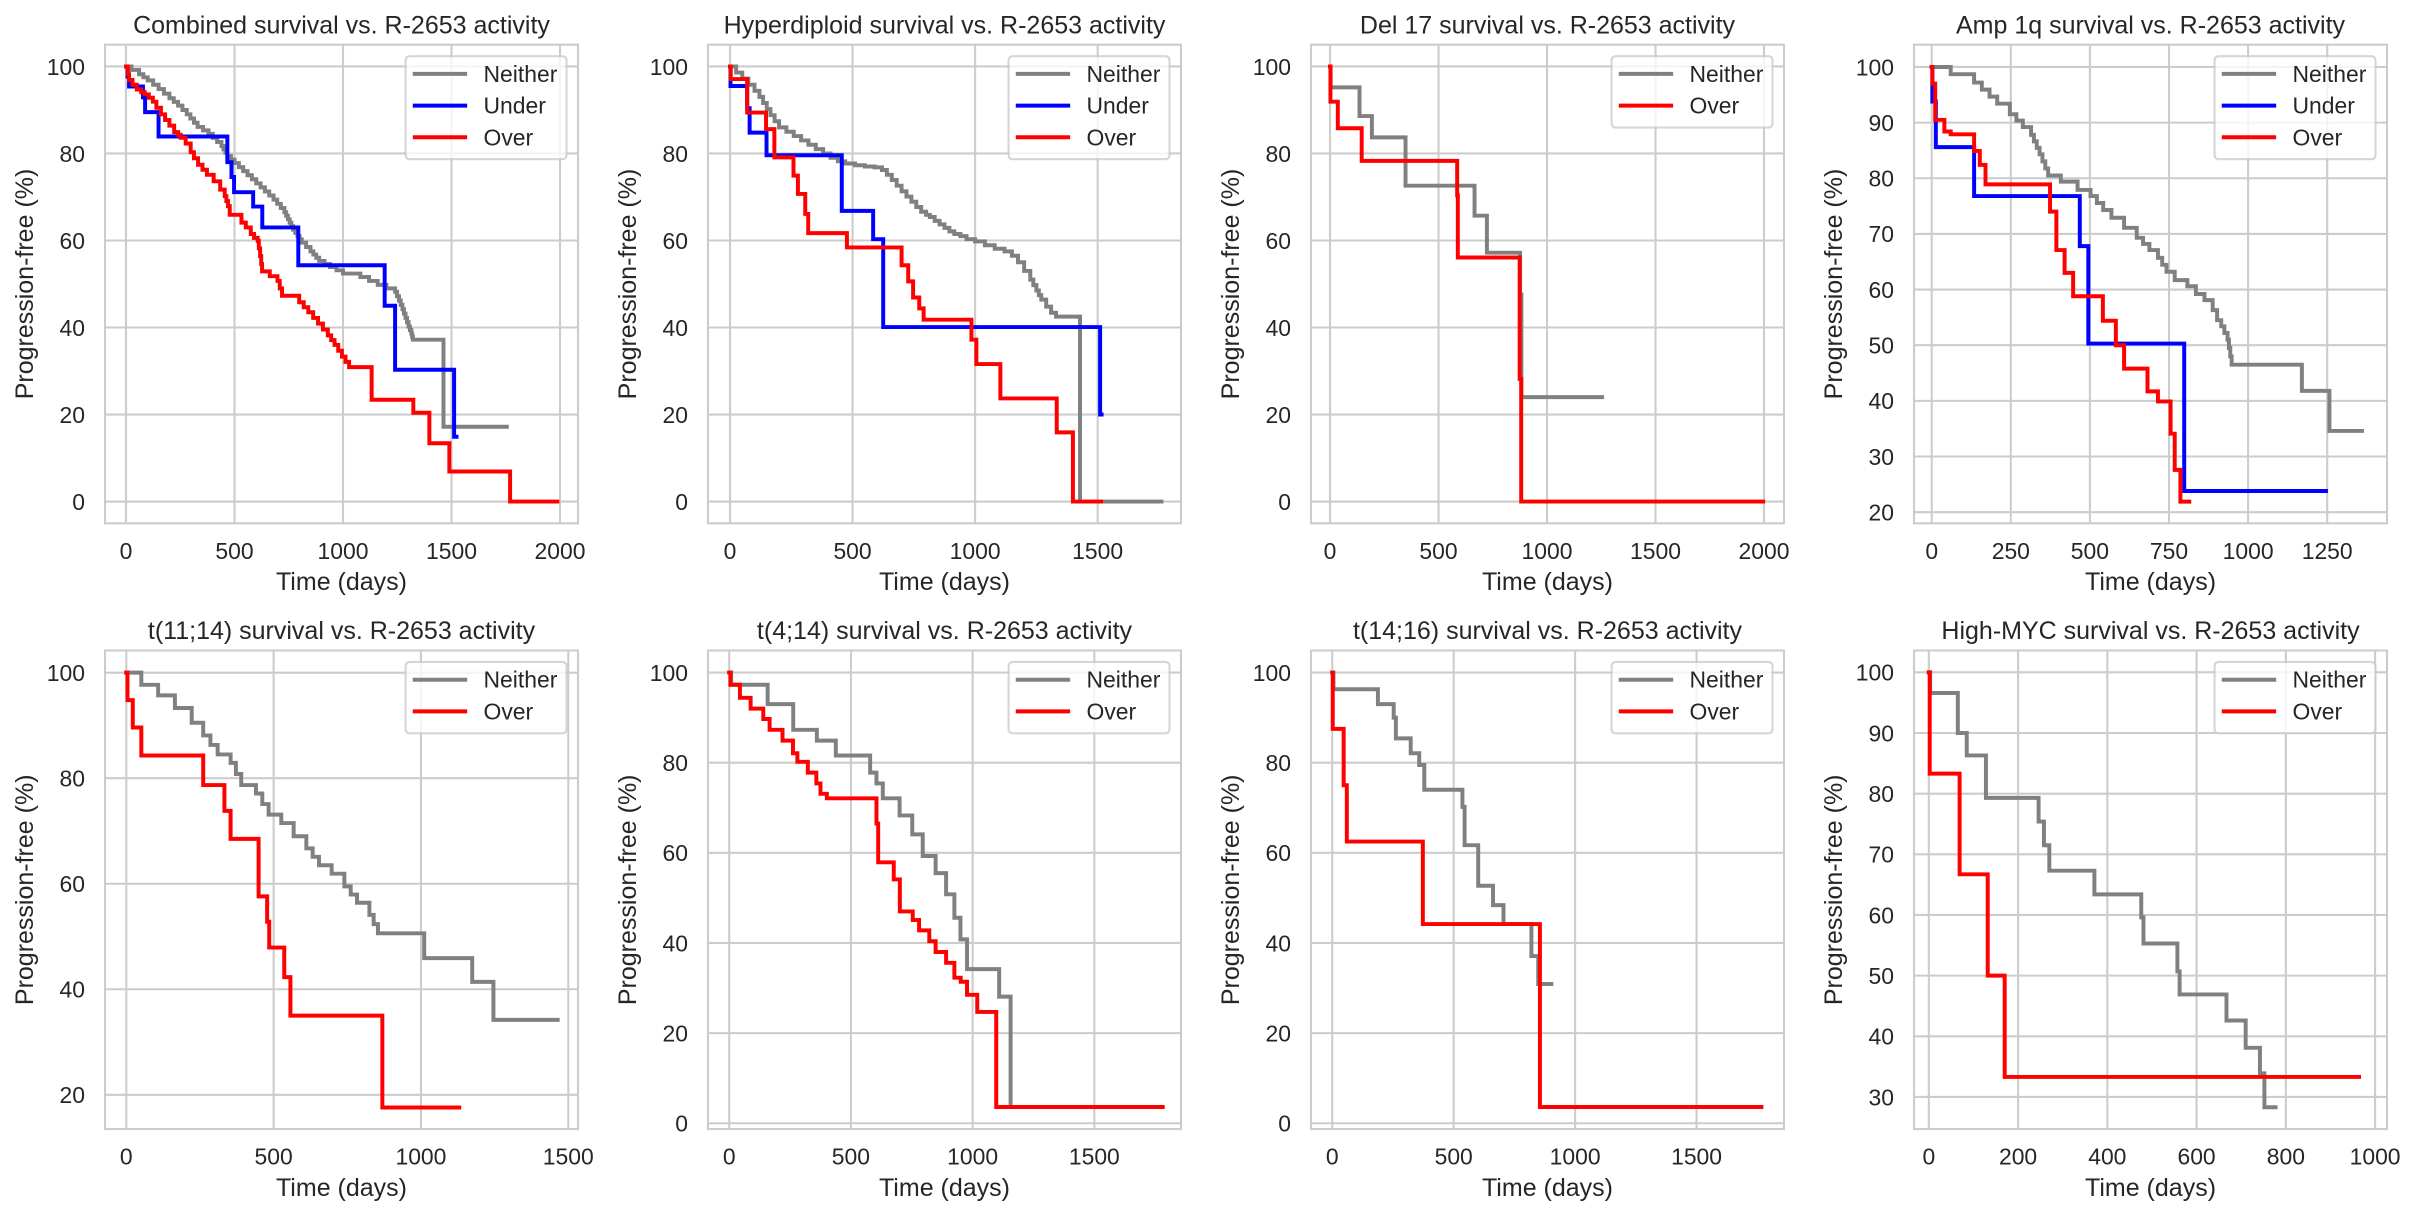  I want to click on svg-text:Combined survival vs. R-2653 a: Combined survival vs. R-2653 activity, so click(341, 25).